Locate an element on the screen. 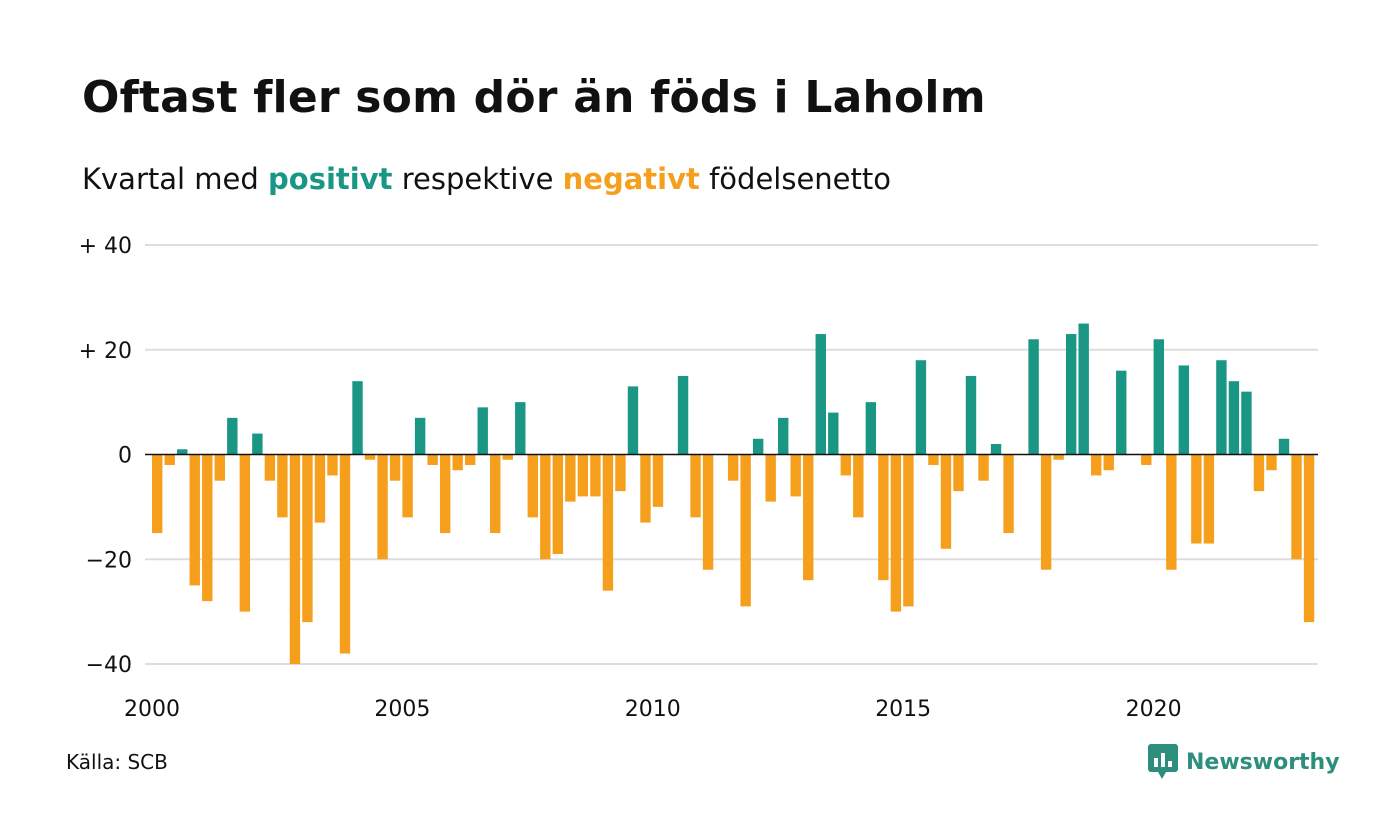 The image size is (1400, 840). subtitle-middle: respektive is located at coordinates (477, 179).